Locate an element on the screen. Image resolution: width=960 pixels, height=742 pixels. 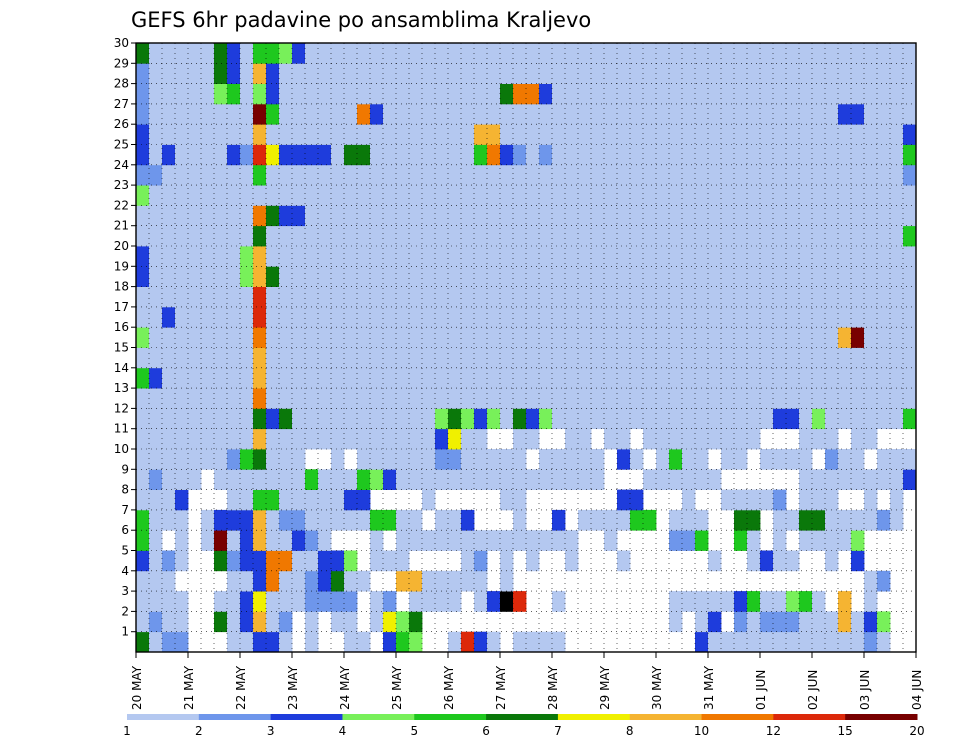
colorbar-tick-label: 2 is located at coordinates (199, 731).